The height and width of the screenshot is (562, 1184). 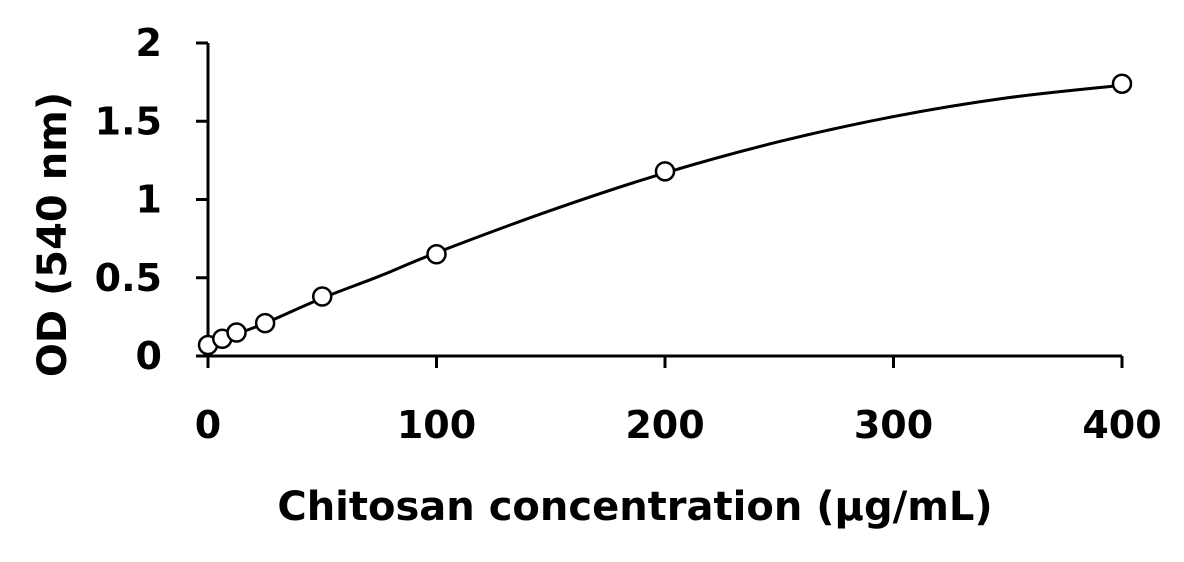 What do you see at coordinates (149, 200) in the screenshot?
I see `y-tick-label: 1` at bounding box center [149, 200].